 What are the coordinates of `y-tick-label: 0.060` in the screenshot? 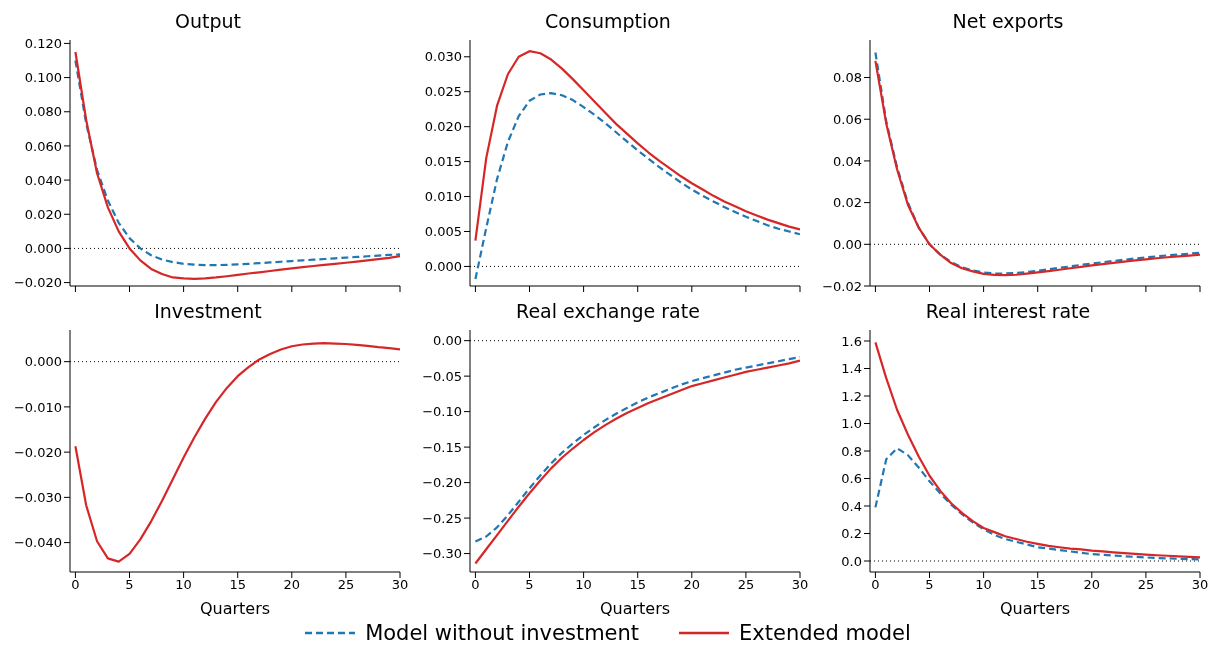 It's located at (43, 146).